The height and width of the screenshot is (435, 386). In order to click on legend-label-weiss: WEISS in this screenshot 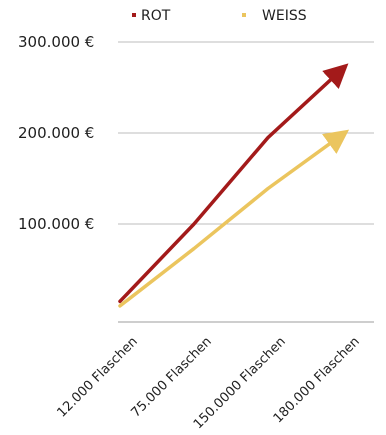, I will do `click(284, 16)`.